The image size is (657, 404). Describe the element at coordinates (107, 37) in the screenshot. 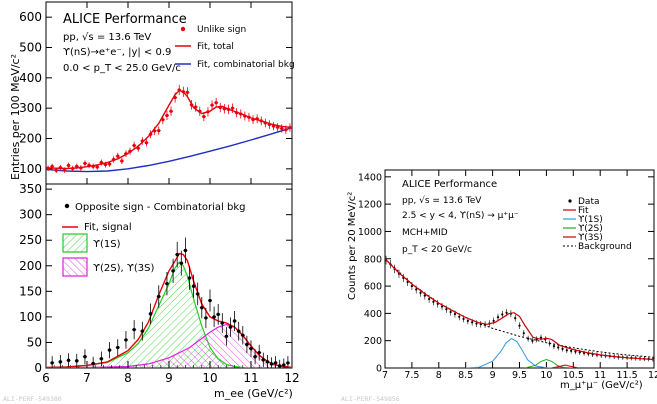

I see `left-top-info-1: pp, √s = 13.6 TeV` at that location.